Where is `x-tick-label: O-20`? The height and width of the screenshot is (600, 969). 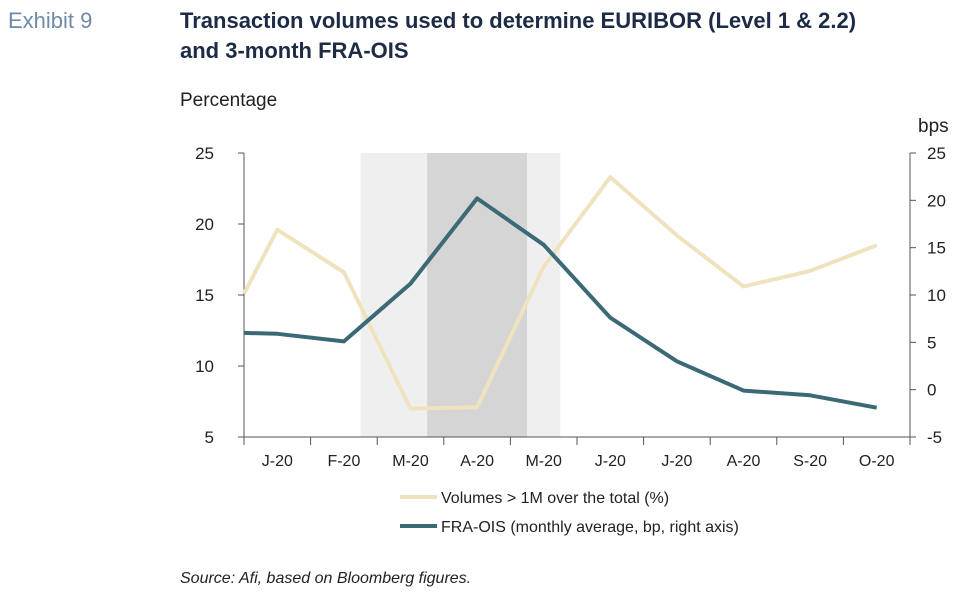 x-tick-label: O-20 is located at coordinates (877, 461).